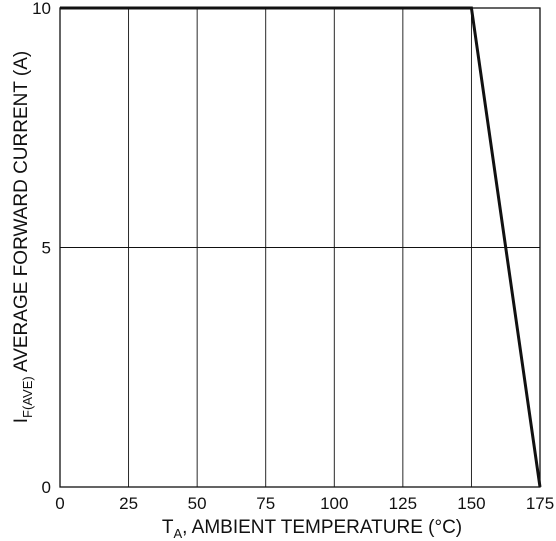  What do you see at coordinates (46, 248) in the screenshot?
I see `y-tick-label: 5` at bounding box center [46, 248].